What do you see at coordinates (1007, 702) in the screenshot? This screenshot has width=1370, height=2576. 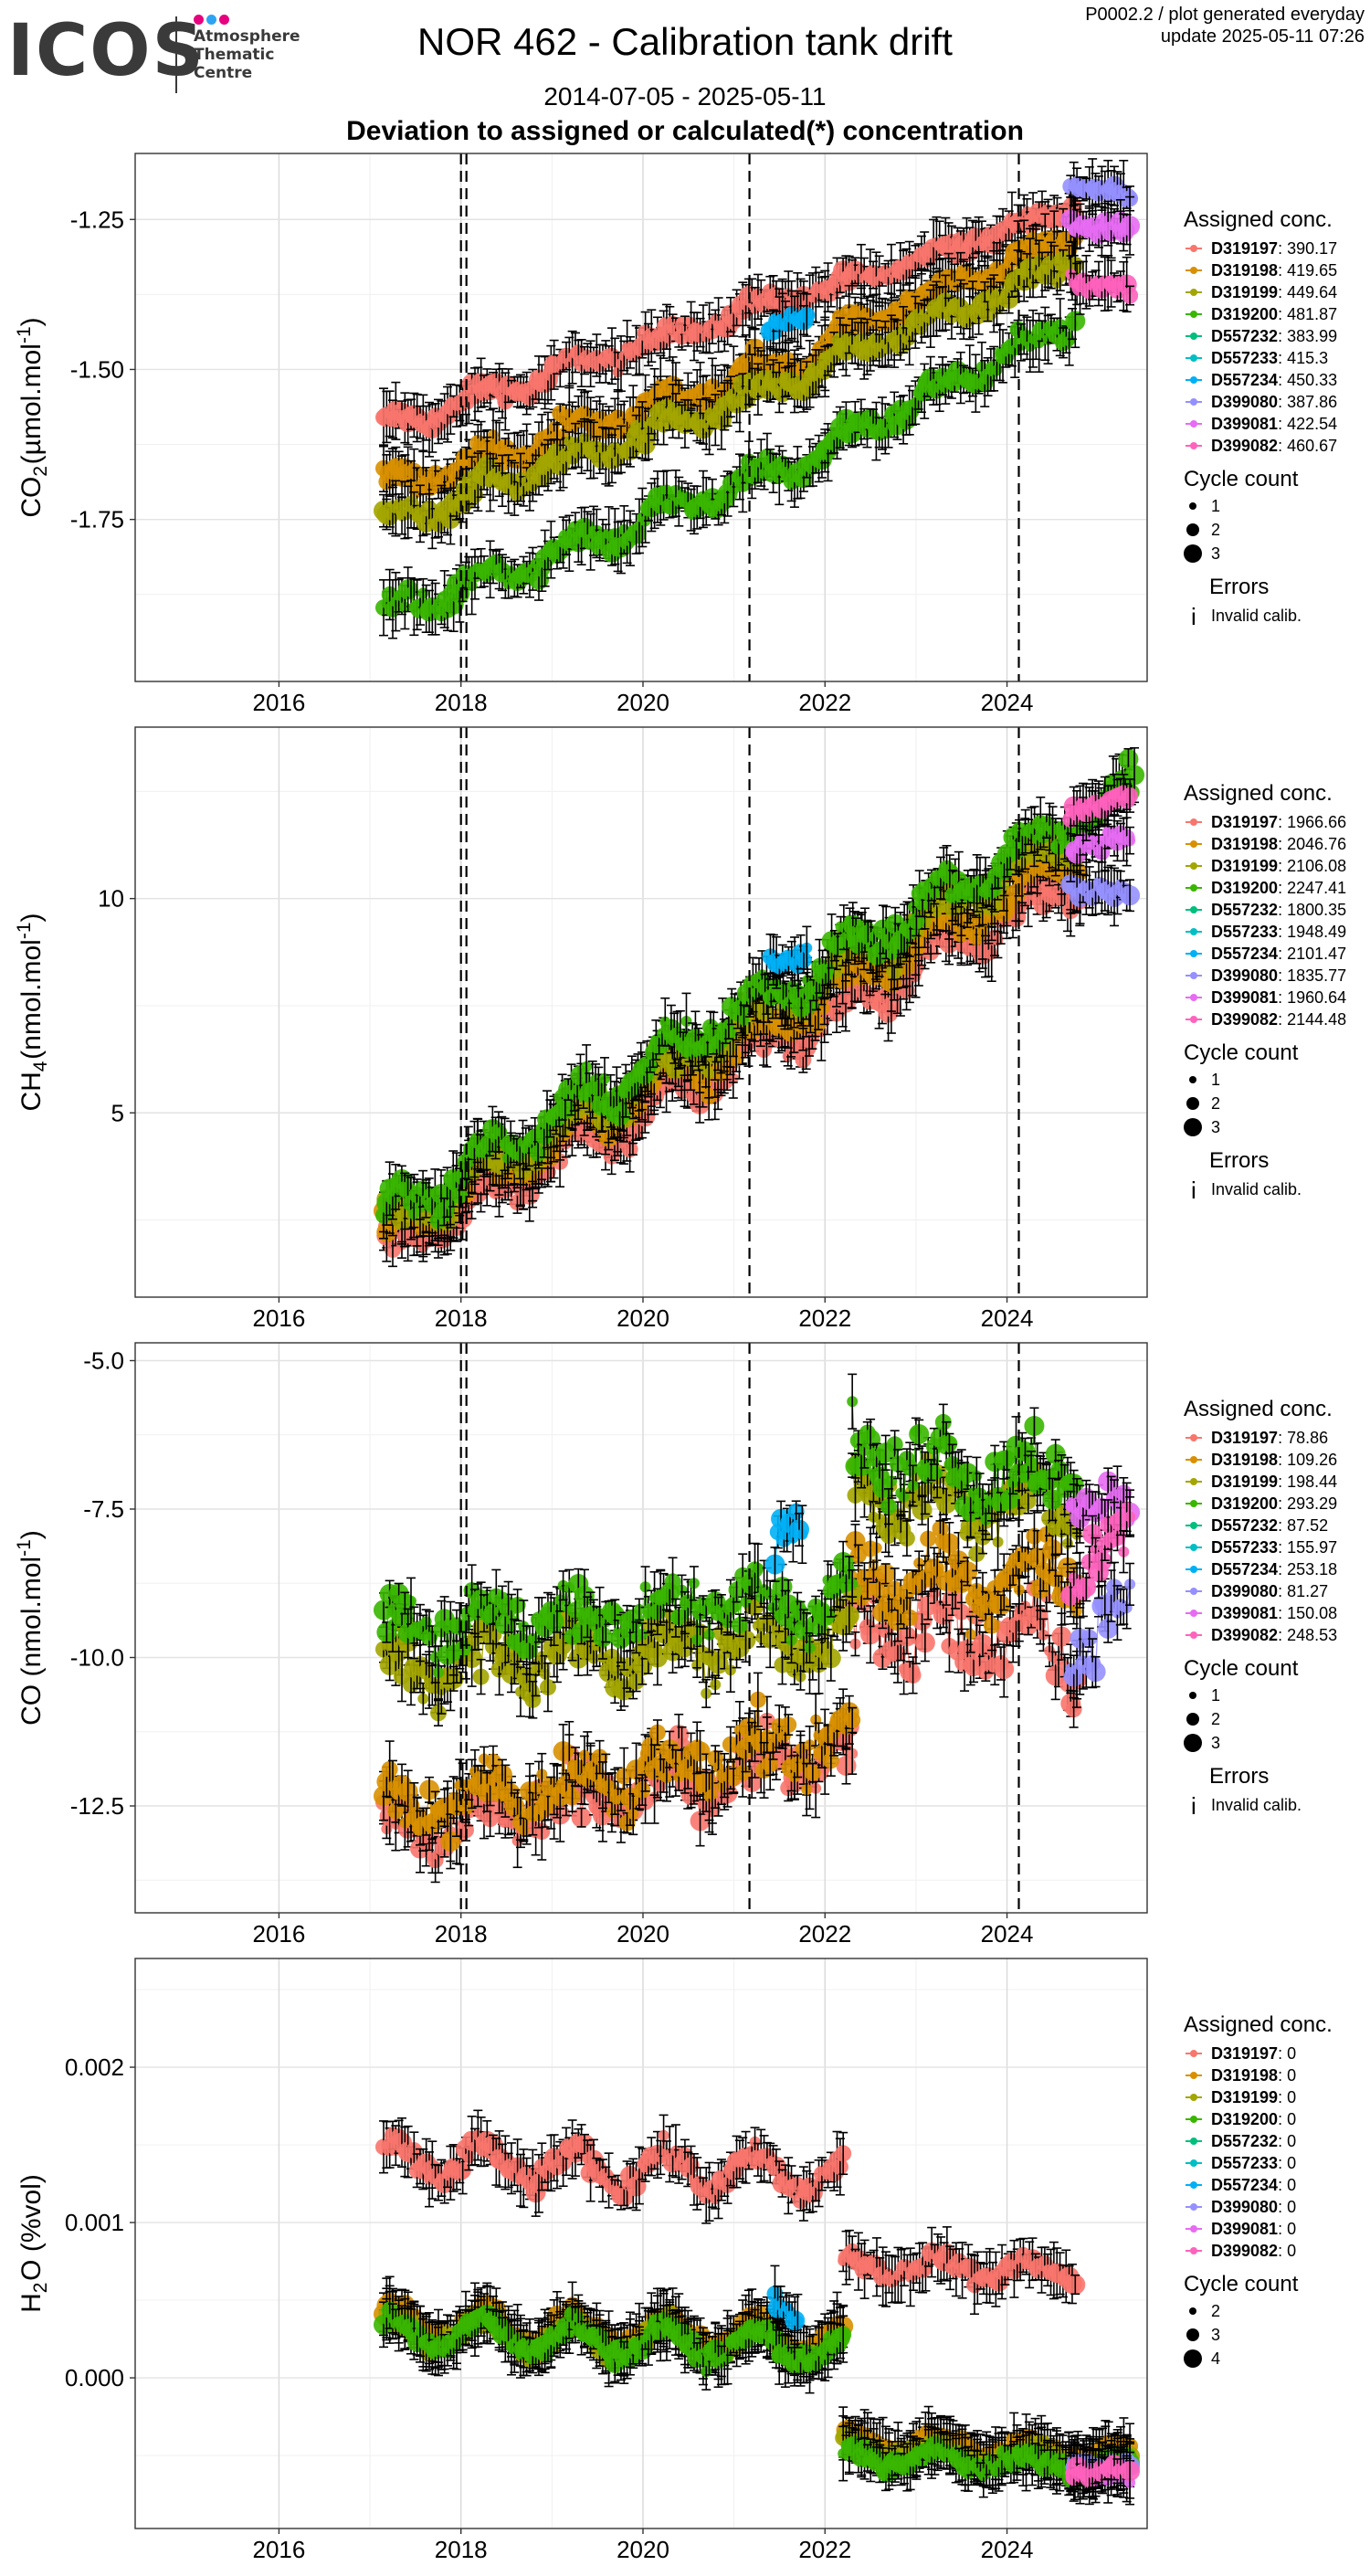 I see `x-tick-label: 2024` at bounding box center [1007, 702].